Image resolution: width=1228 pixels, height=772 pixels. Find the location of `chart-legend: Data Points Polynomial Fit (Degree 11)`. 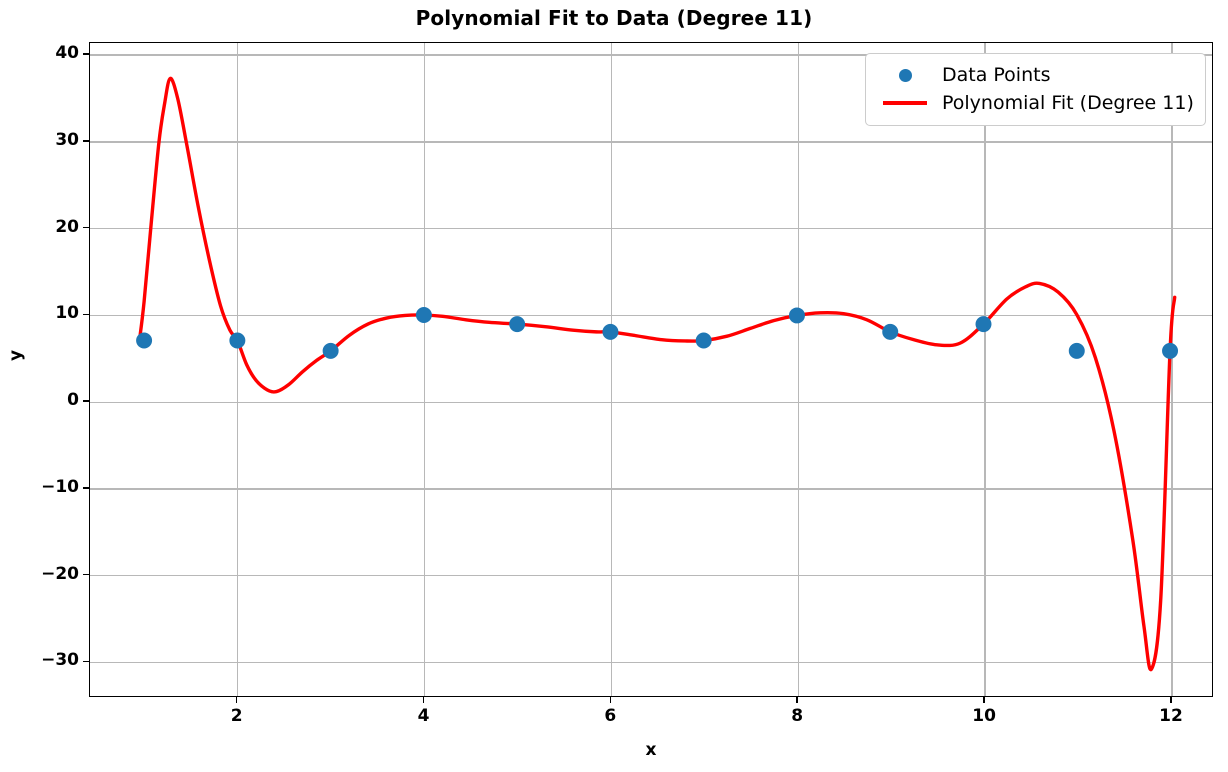

chart-legend: Data Points Polynomial Fit (Degree 11) is located at coordinates (1035, 89).